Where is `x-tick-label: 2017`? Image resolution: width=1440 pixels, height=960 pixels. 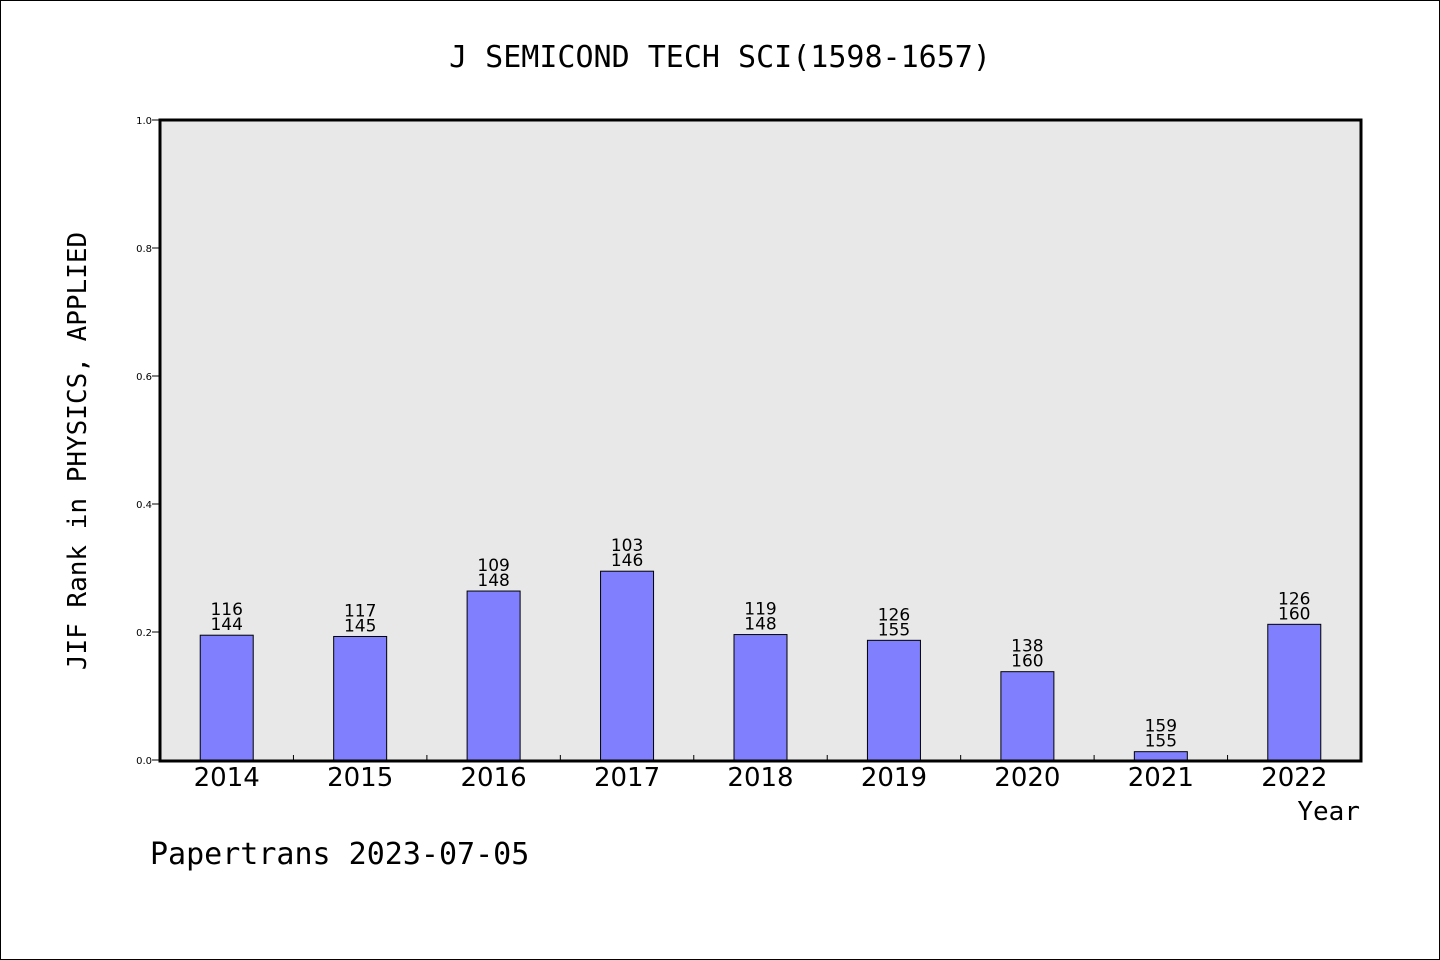 x-tick-label: 2017 is located at coordinates (627, 778).